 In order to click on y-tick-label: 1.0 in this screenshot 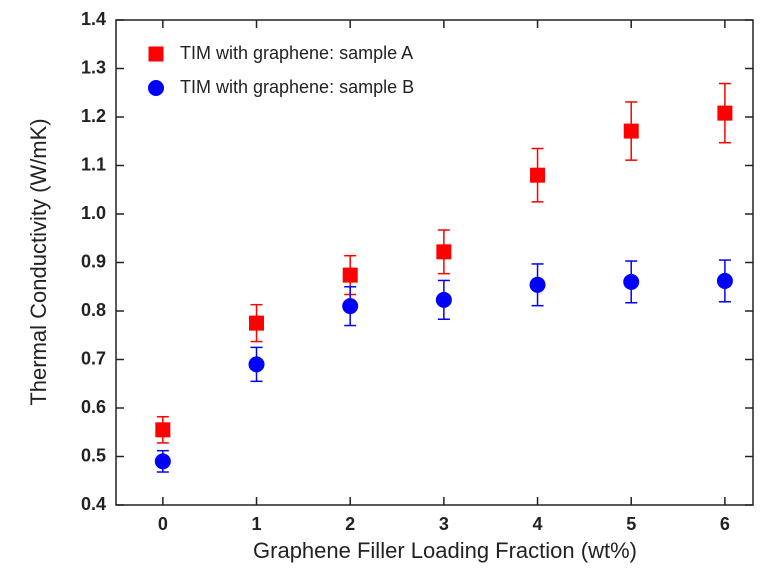, I will do `click(93, 213)`.